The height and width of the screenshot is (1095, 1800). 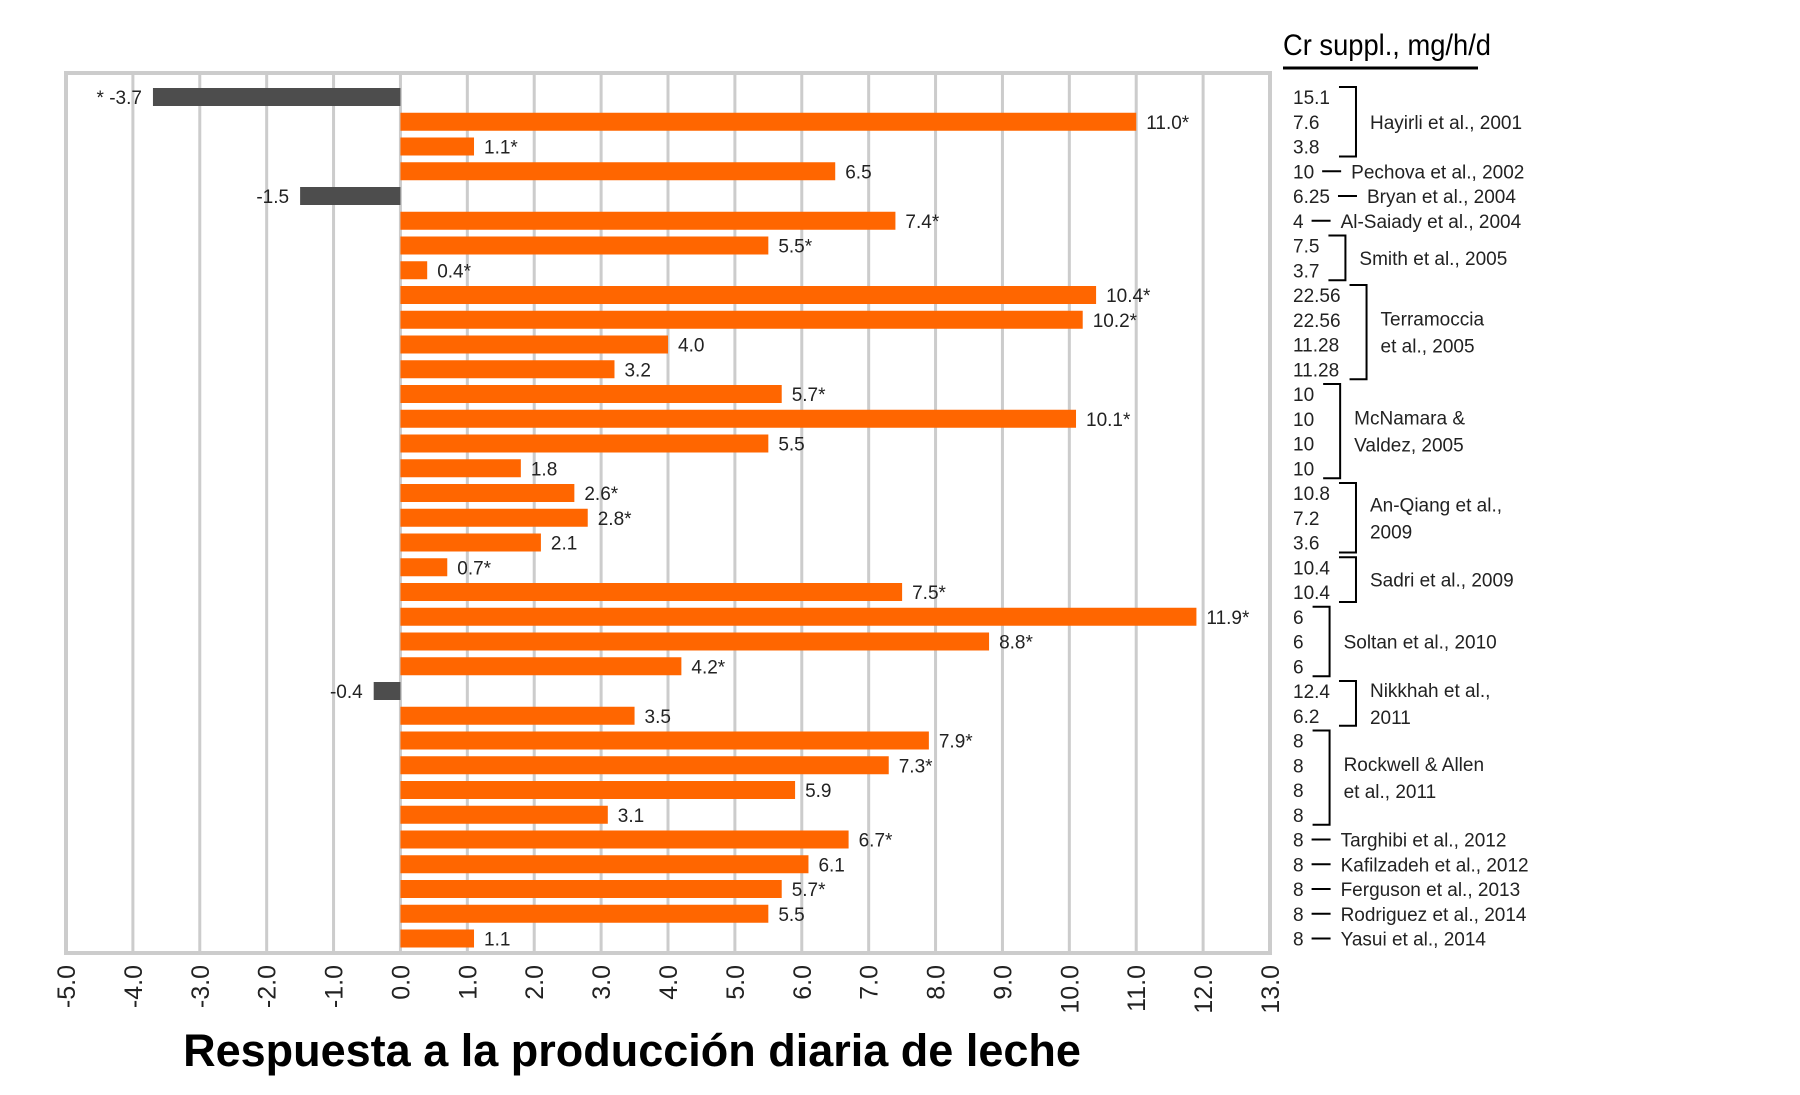 I want to click on bar-value-label: 11.0*, so click(x=1168, y=123).